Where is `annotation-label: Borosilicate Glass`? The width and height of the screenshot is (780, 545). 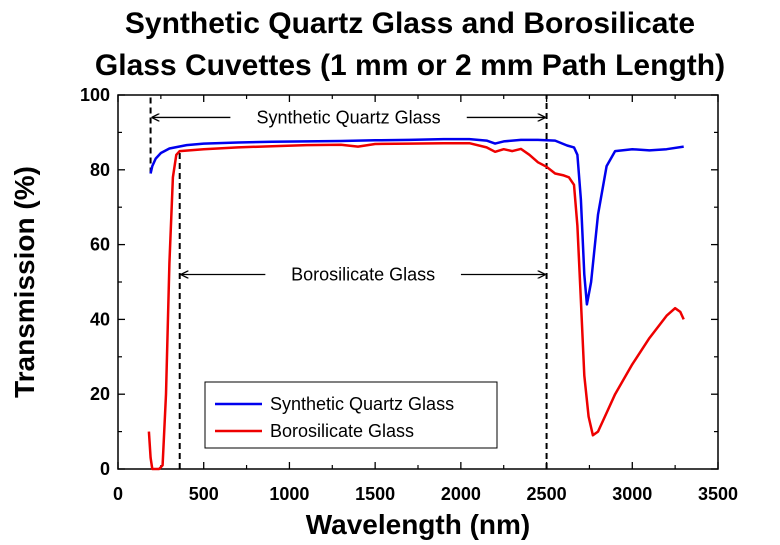 annotation-label: Borosilicate Glass is located at coordinates (363, 275).